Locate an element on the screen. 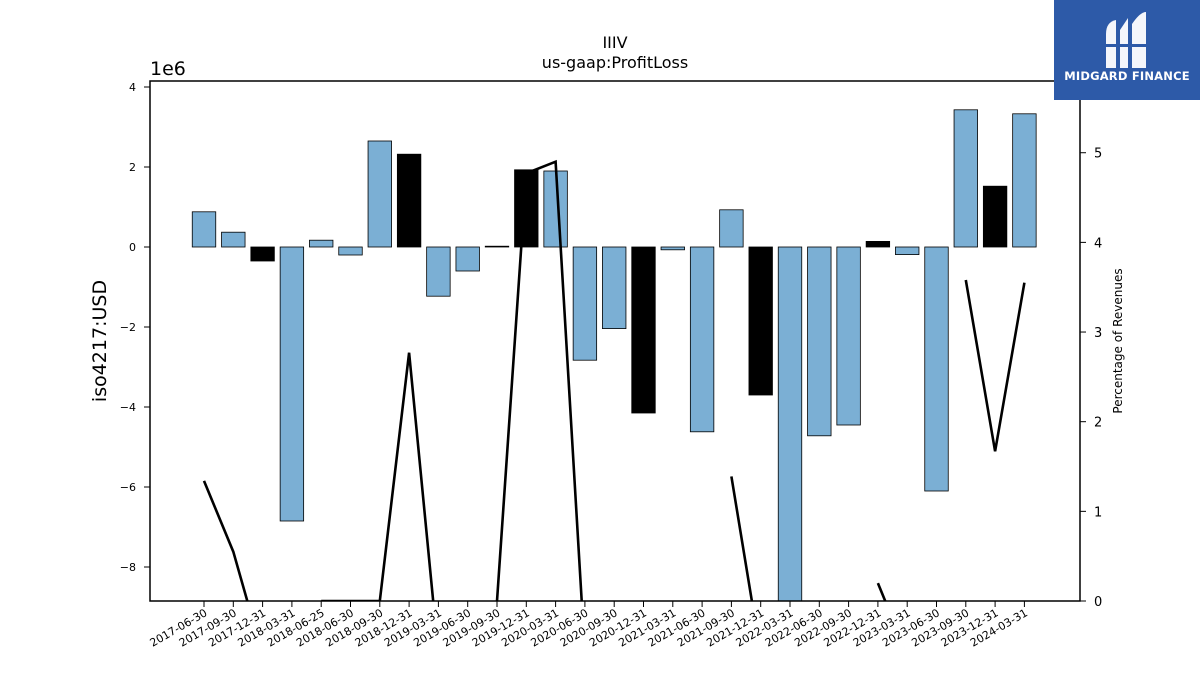  y2-tick-label: 3 is located at coordinates (1098, 333).